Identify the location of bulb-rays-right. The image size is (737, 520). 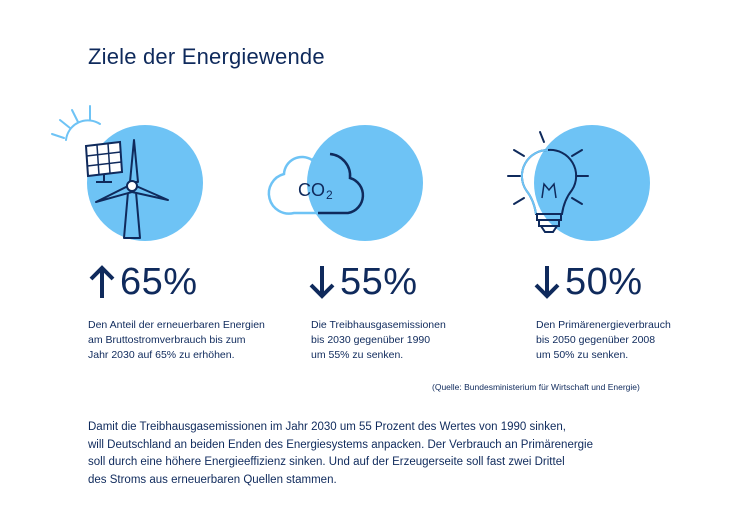
(580, 177).